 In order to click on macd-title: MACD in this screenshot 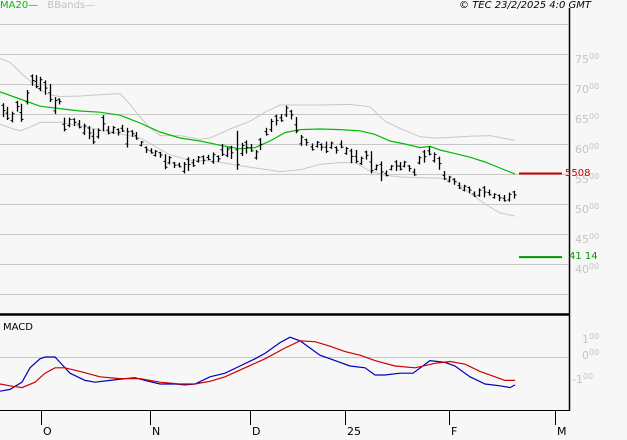, I will do `click(18, 327)`.